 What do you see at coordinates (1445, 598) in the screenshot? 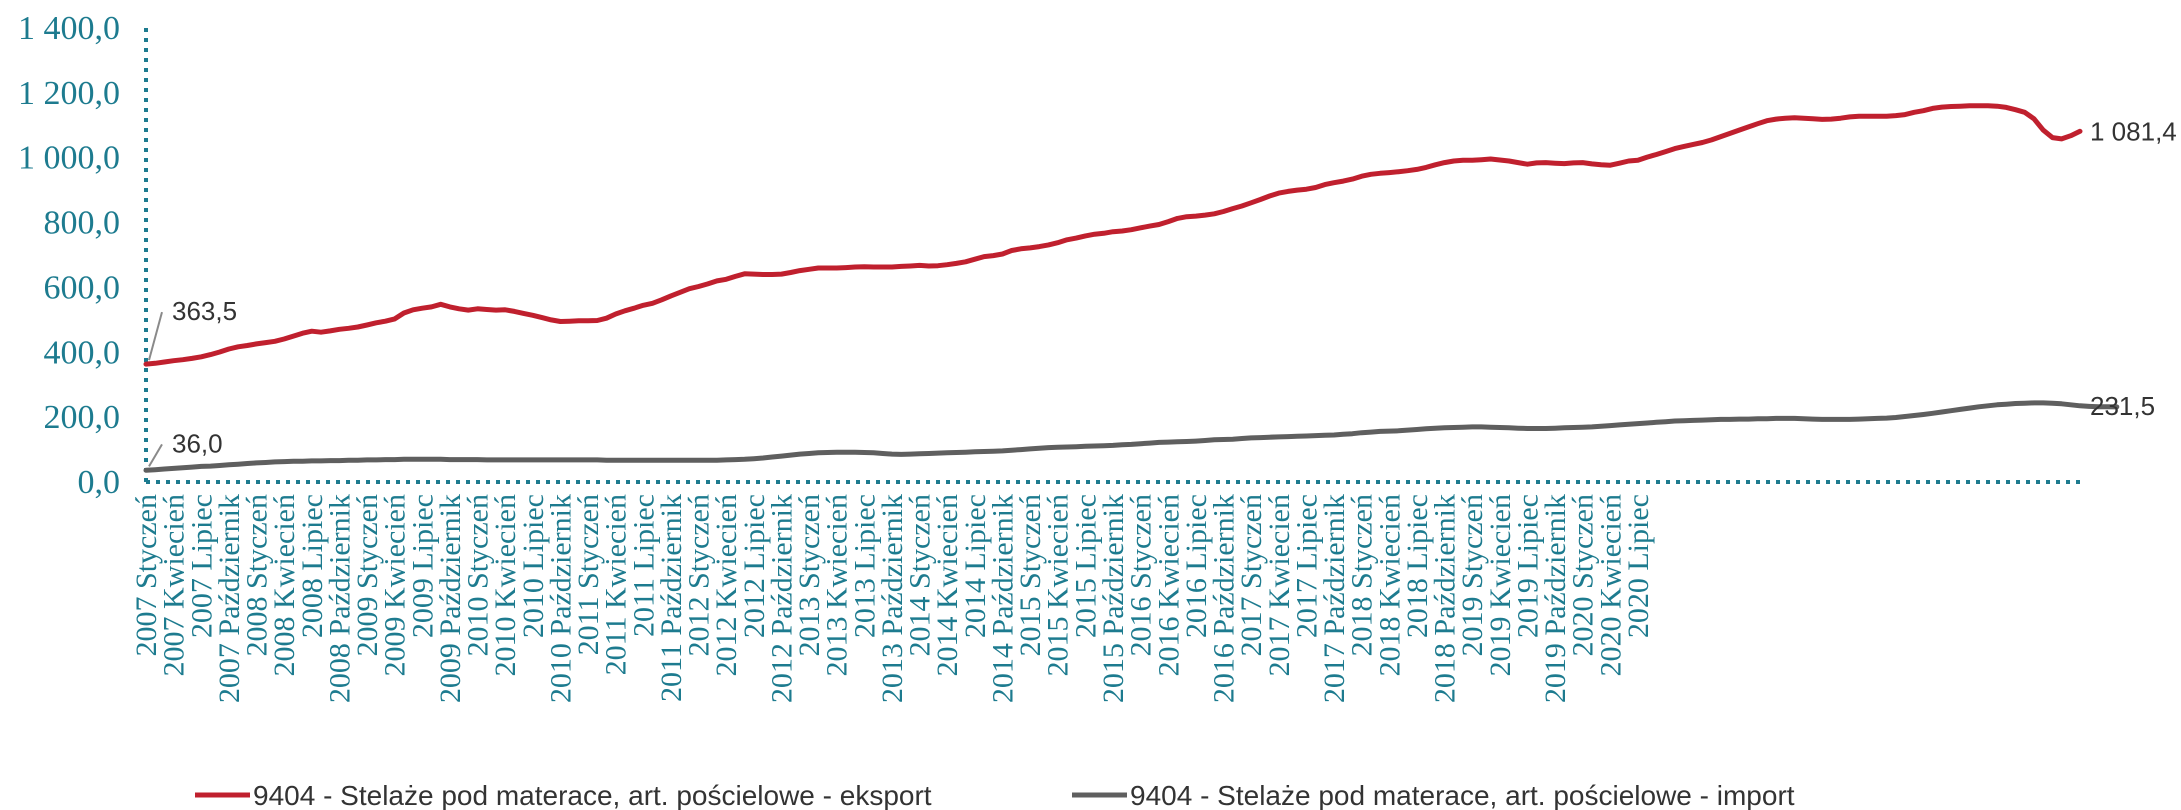
I see `x-tick-label: 2018 Październik` at bounding box center [1445, 598].